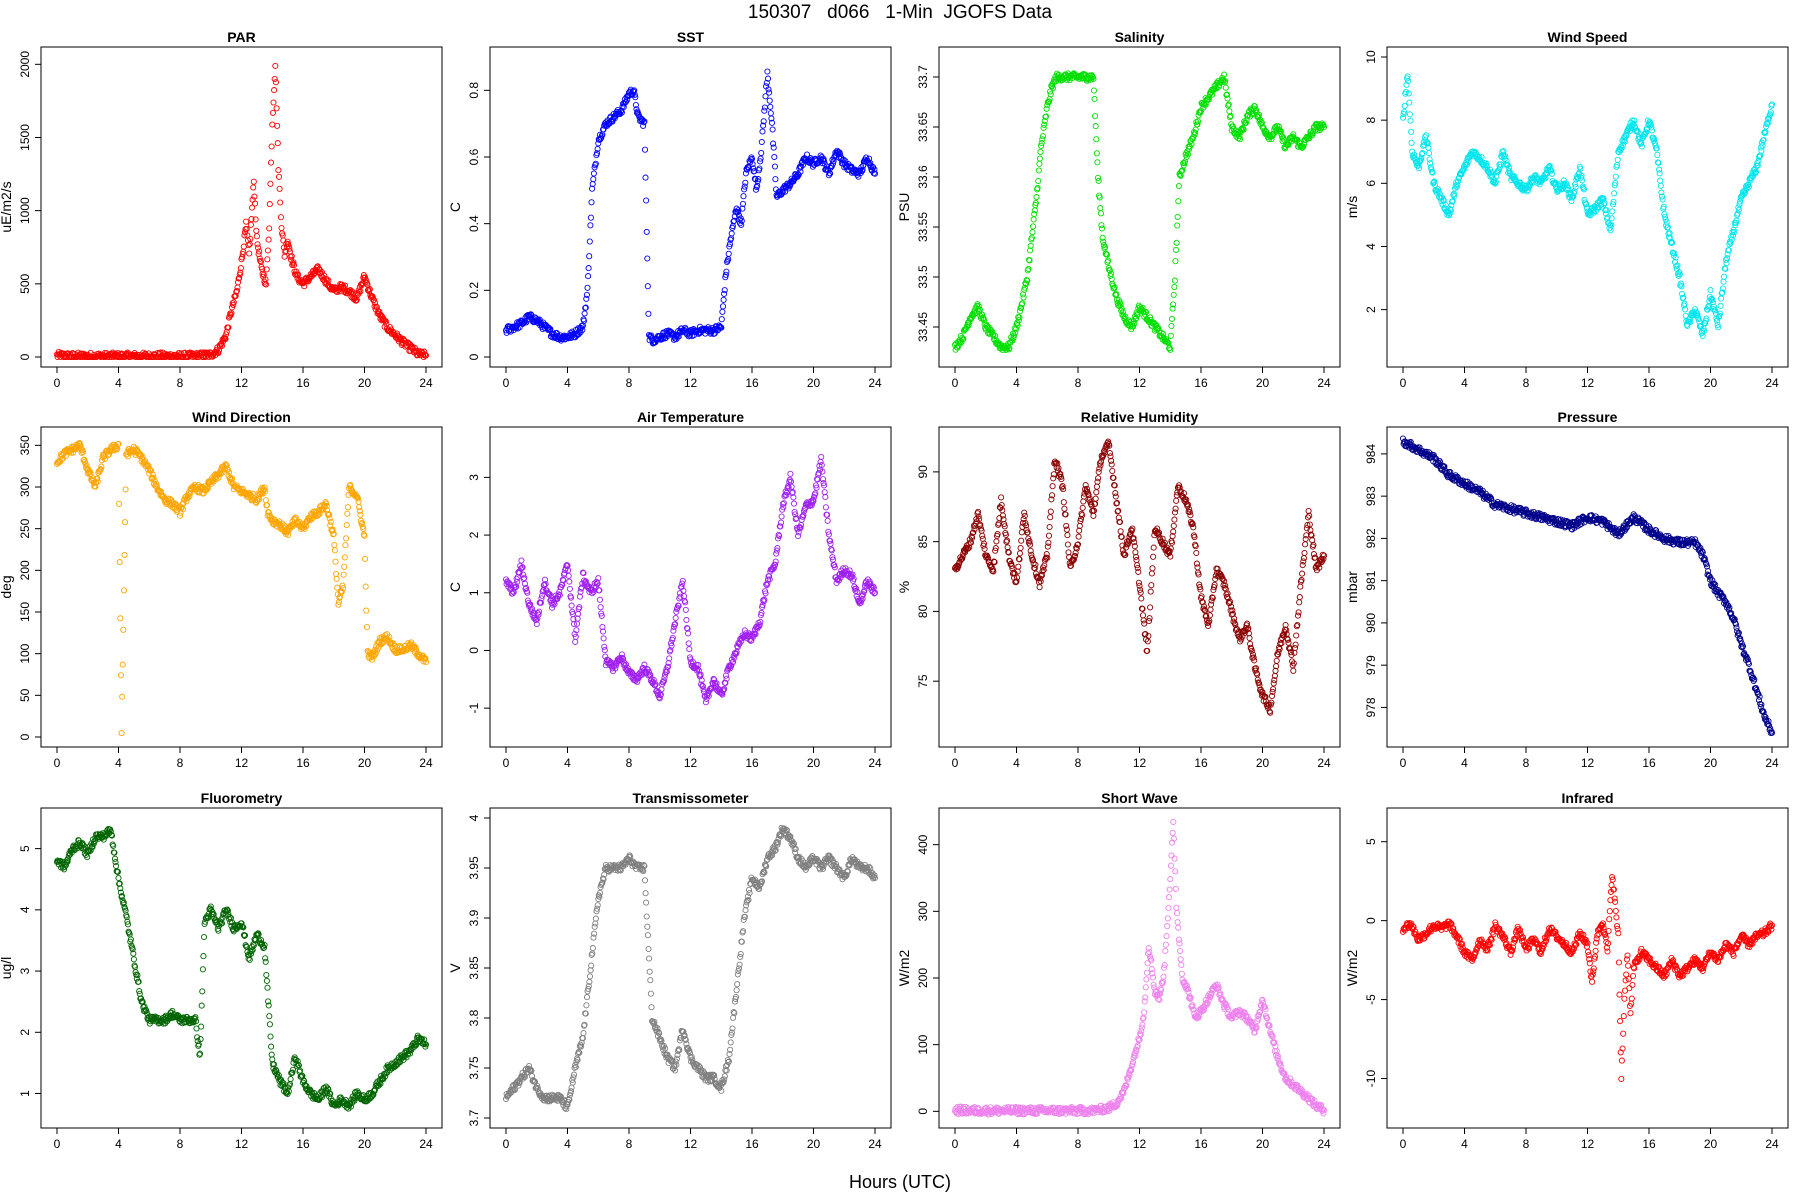  Describe the element at coordinates (1526, 383) in the screenshot. I see `x-tick-label: 8` at that location.